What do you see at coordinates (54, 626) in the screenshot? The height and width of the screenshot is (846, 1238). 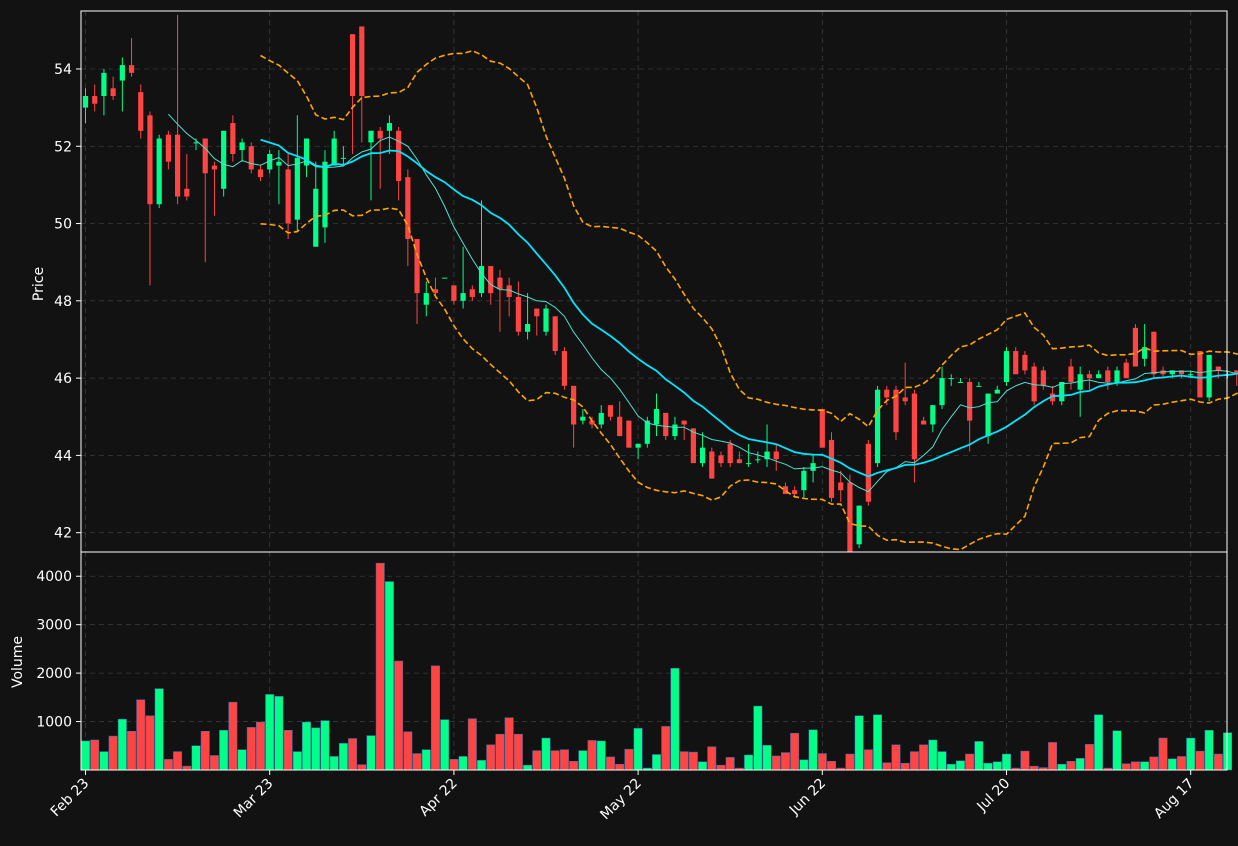 I see `volume-tick-label: 3000` at bounding box center [54, 626].